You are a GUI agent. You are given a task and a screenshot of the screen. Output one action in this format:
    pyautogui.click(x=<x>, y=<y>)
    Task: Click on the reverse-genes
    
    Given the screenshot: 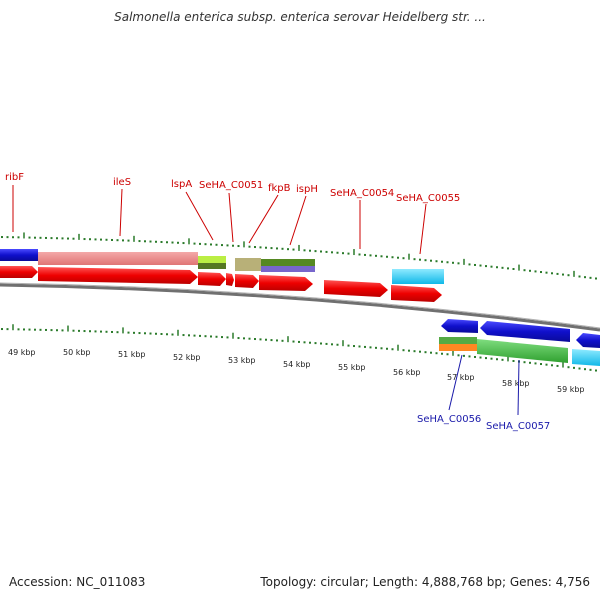 What is the action you would take?
    pyautogui.click(x=520, y=333)
    